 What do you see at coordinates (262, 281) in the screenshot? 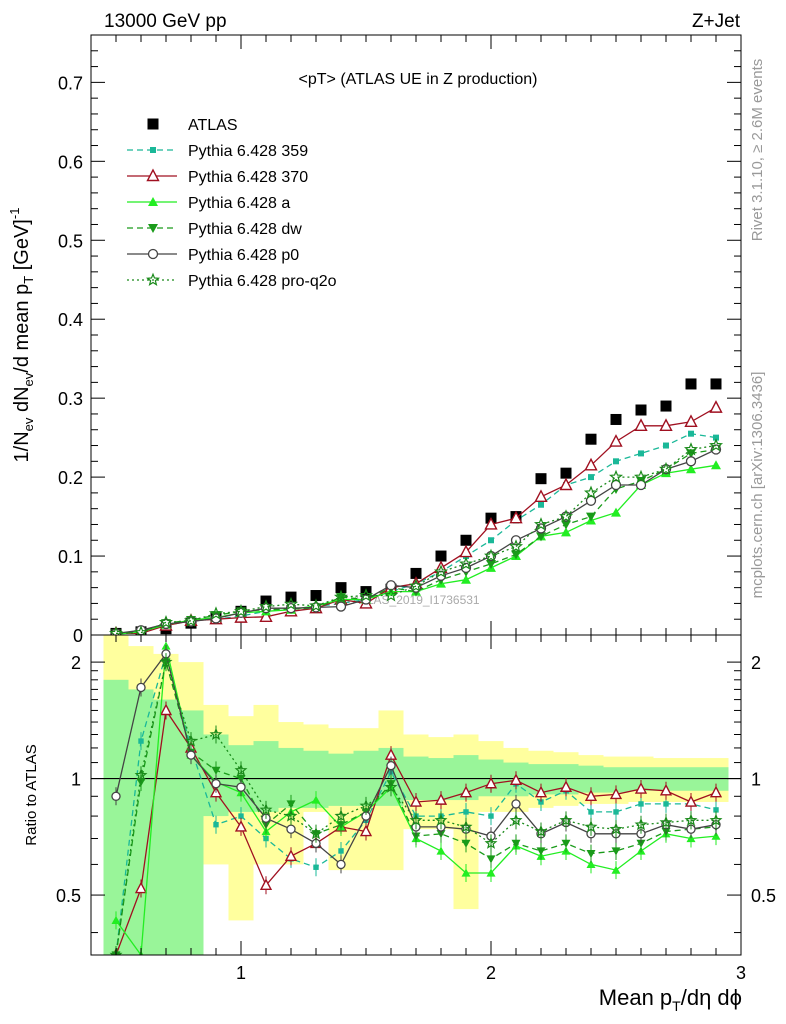
I see `legend-pythia-6-428-pro-q2o-label: Pythia 6.428 pro-q2o` at bounding box center [262, 281].